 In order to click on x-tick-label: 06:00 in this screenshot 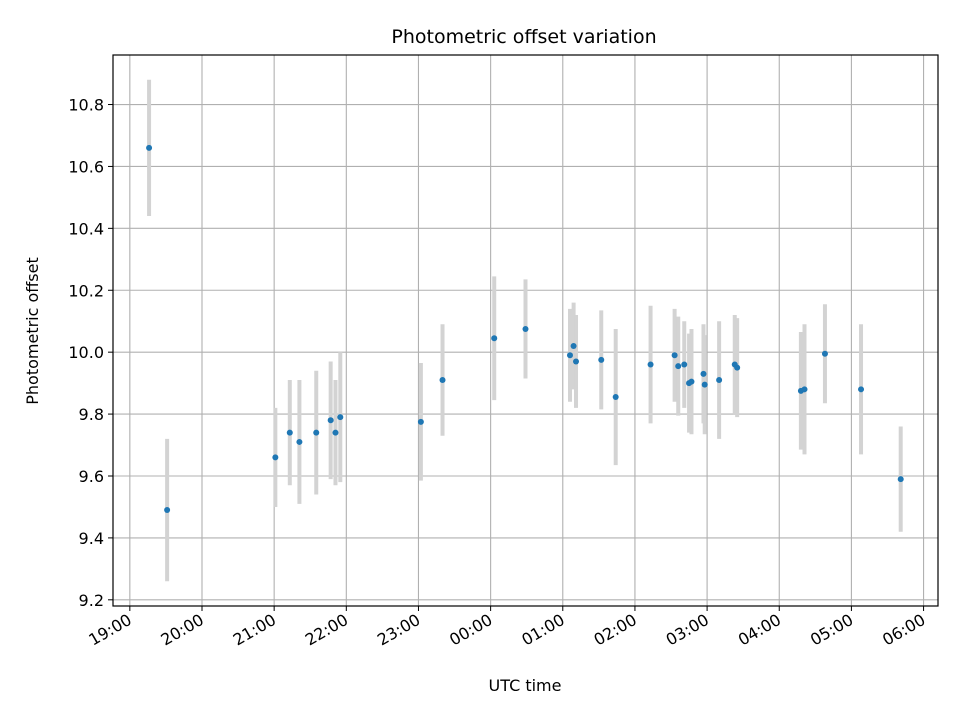, I will do `click(903, 630)`.